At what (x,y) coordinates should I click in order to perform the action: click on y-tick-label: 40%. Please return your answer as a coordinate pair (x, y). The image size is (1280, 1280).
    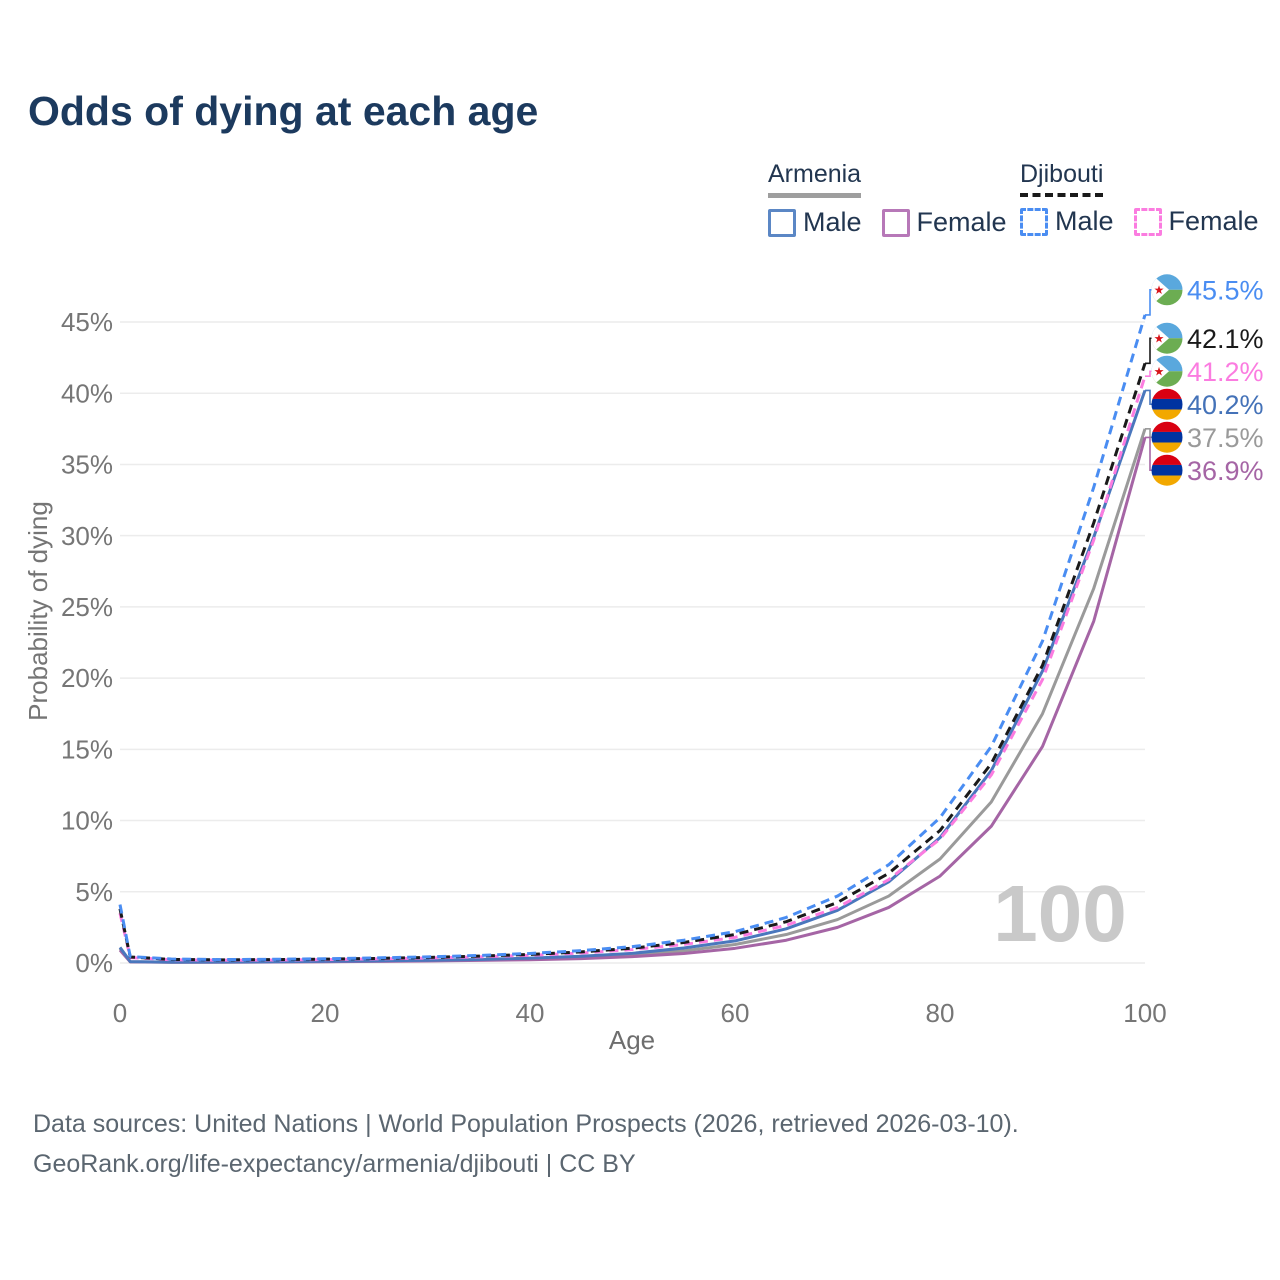
    Looking at the image, I should click on (87, 393).